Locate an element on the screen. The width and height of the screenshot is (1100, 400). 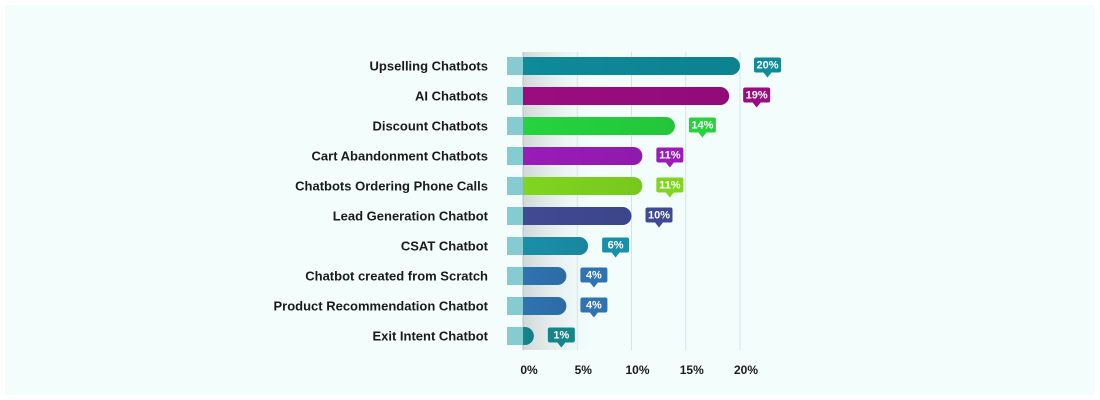
category-label: CSAT Chatbot is located at coordinates (445, 246).